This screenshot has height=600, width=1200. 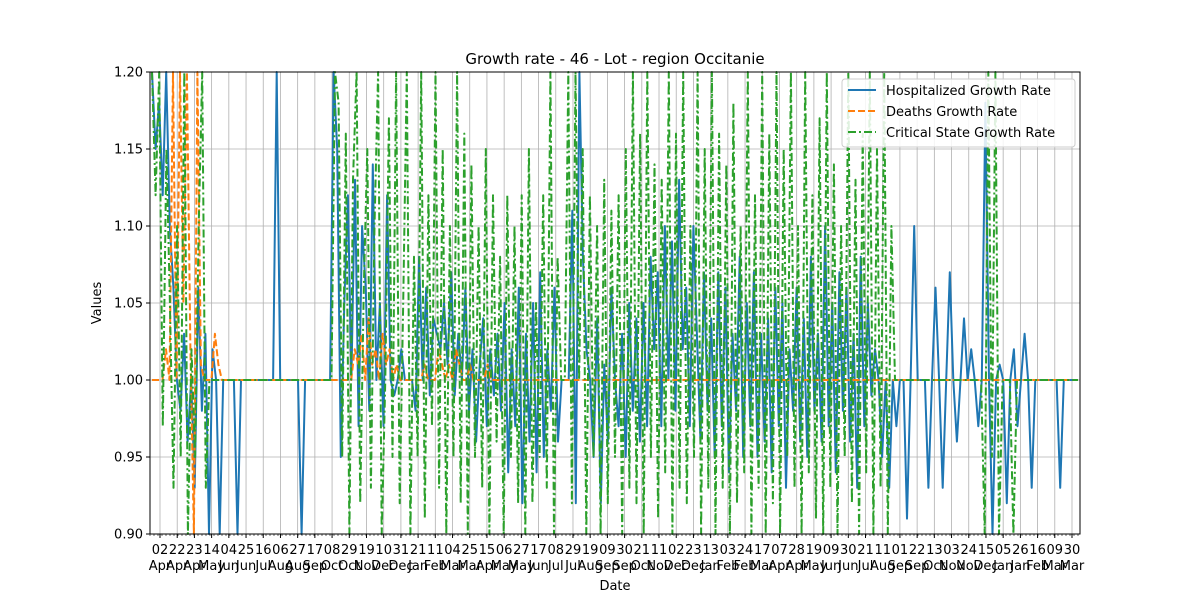 What do you see at coordinates (97, 303) in the screenshot?
I see `y-axis-title: Values` at bounding box center [97, 303].